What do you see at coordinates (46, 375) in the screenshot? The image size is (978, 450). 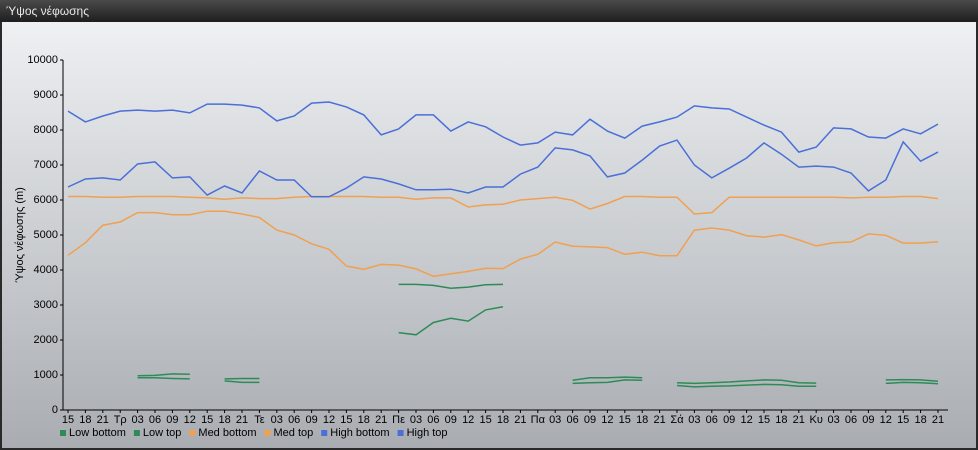 I see `y-tick-label: 1000` at bounding box center [46, 375].